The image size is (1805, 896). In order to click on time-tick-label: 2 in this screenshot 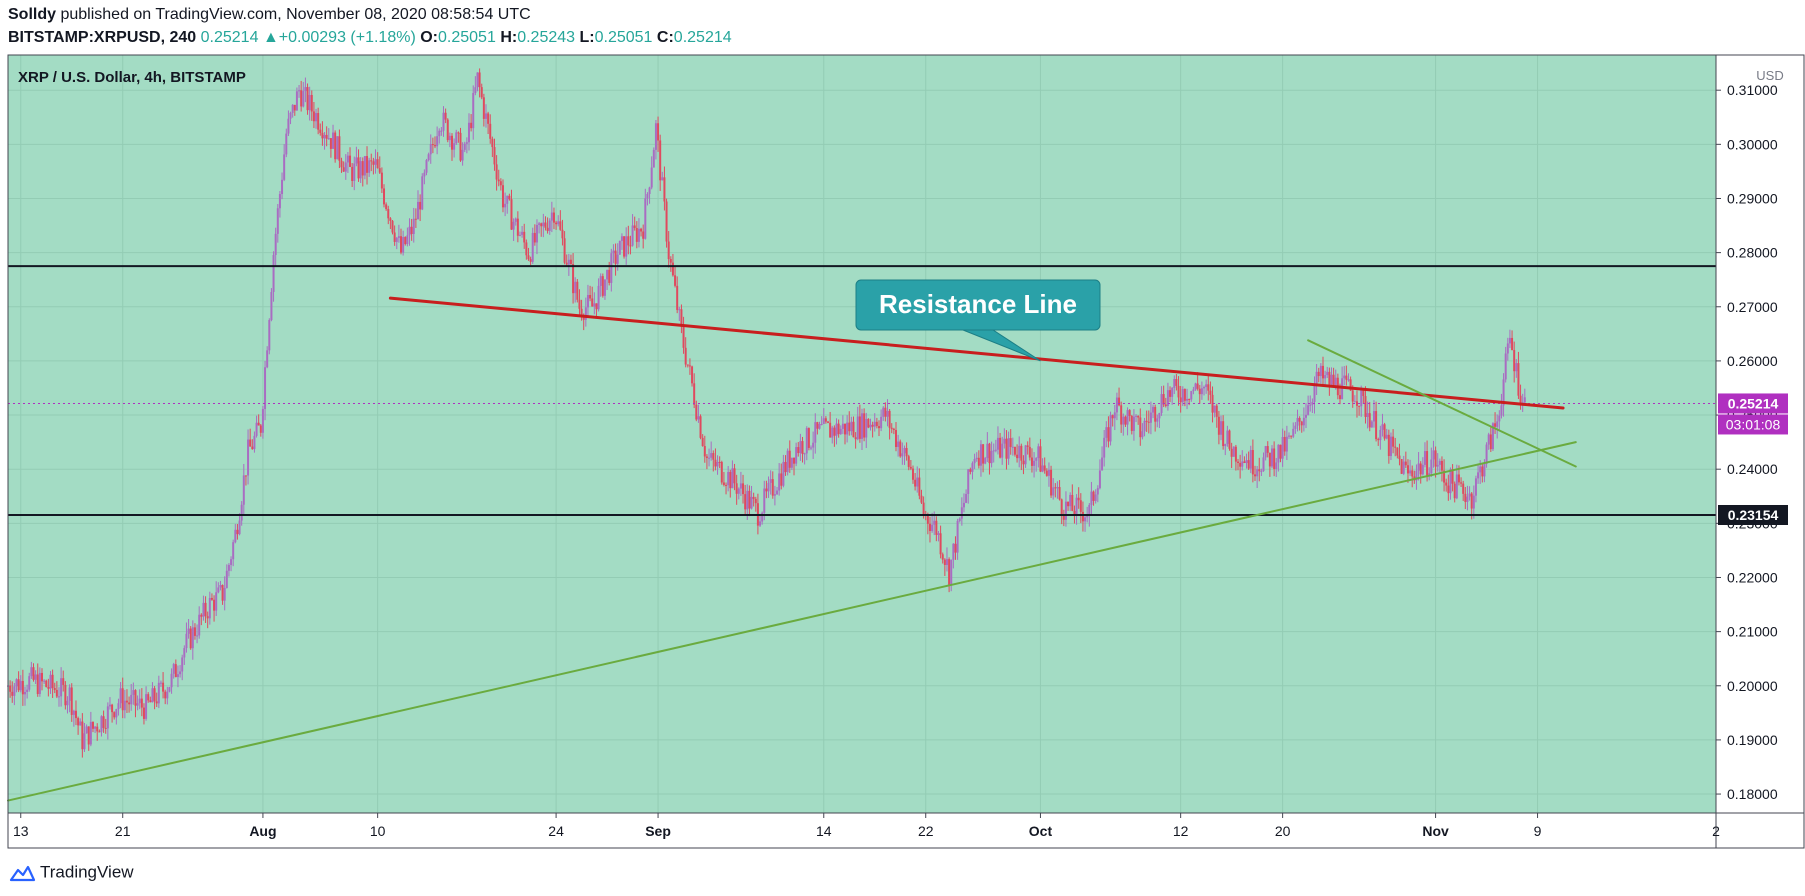, I will do `click(1716, 831)`.